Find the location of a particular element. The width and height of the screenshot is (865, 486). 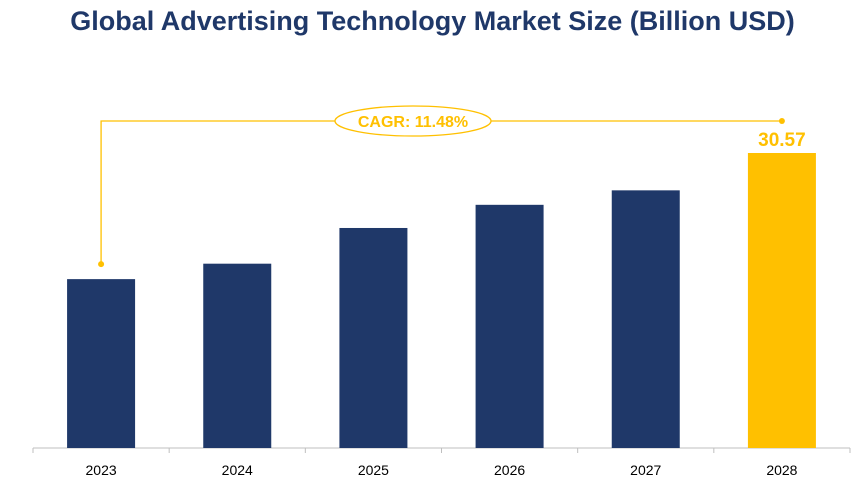

data-label: 30.57 is located at coordinates (782, 140).